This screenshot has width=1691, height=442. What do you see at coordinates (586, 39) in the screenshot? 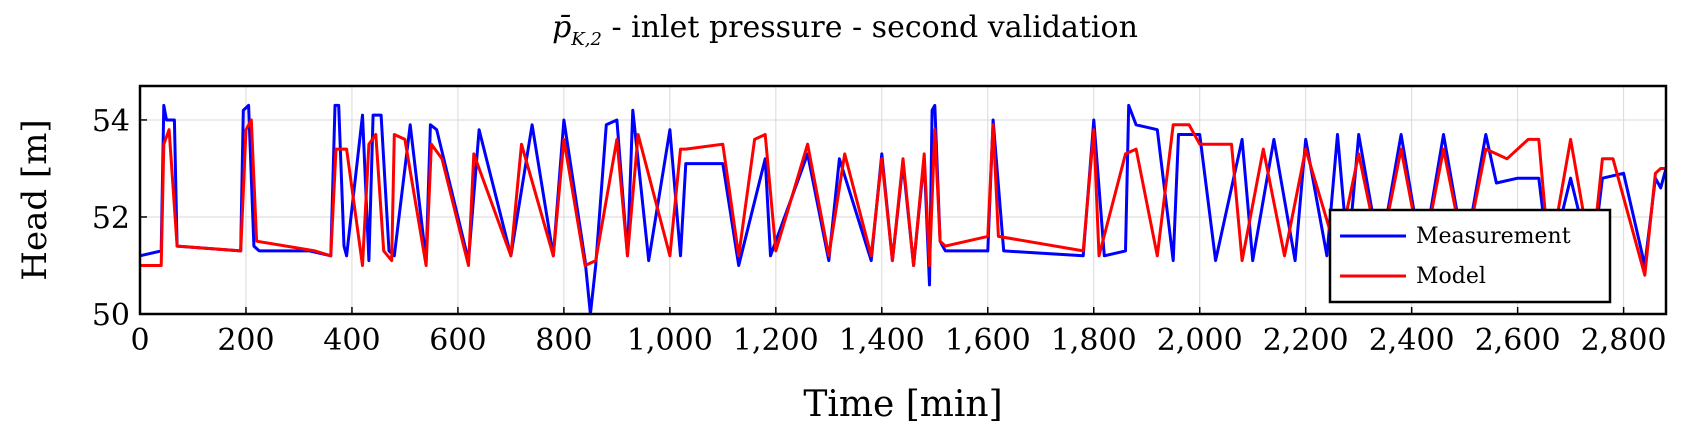
I see `title-subscript: K,2` at bounding box center [586, 39].